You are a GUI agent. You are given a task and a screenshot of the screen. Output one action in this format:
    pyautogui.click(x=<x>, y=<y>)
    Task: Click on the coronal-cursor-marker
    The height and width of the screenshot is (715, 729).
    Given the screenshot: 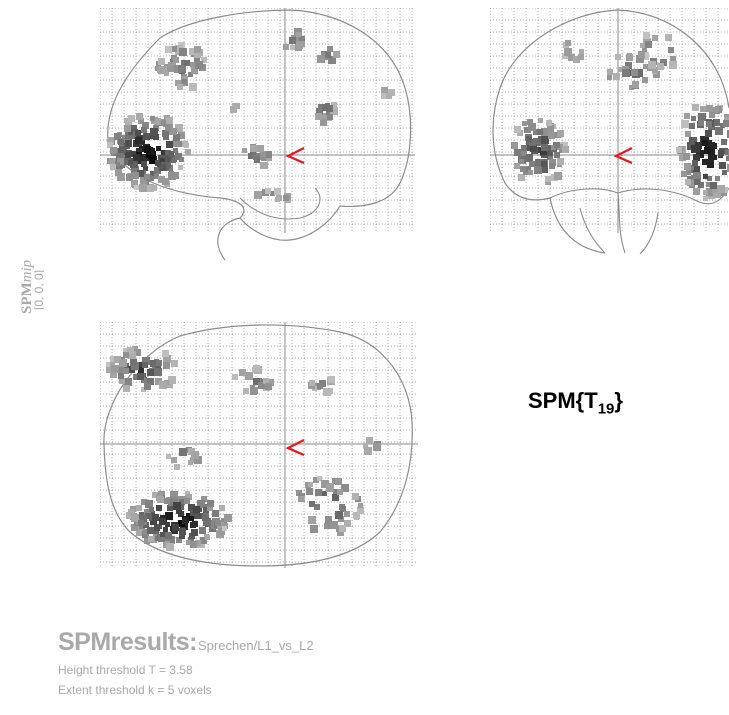 What is the action you would take?
    pyautogui.click(x=623, y=156)
    